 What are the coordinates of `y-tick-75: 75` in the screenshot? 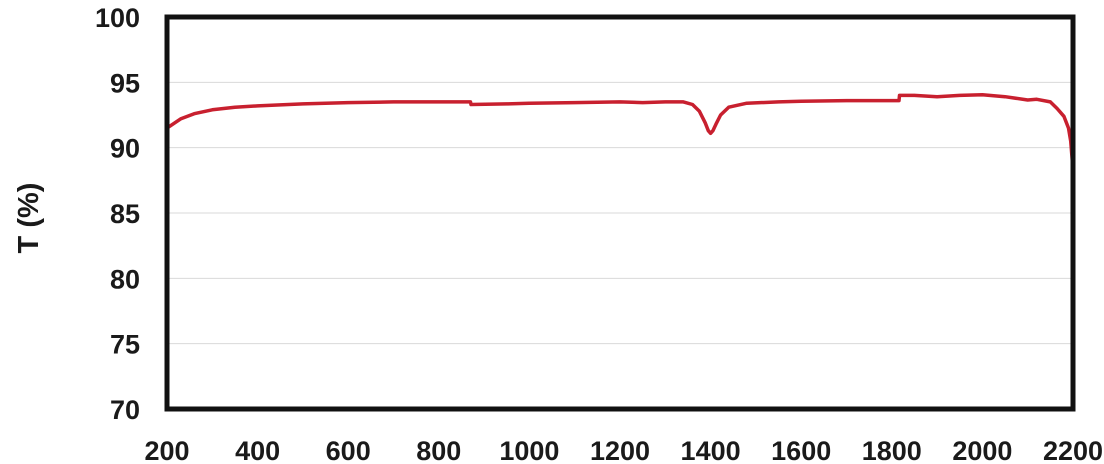 It's located at (125, 345).